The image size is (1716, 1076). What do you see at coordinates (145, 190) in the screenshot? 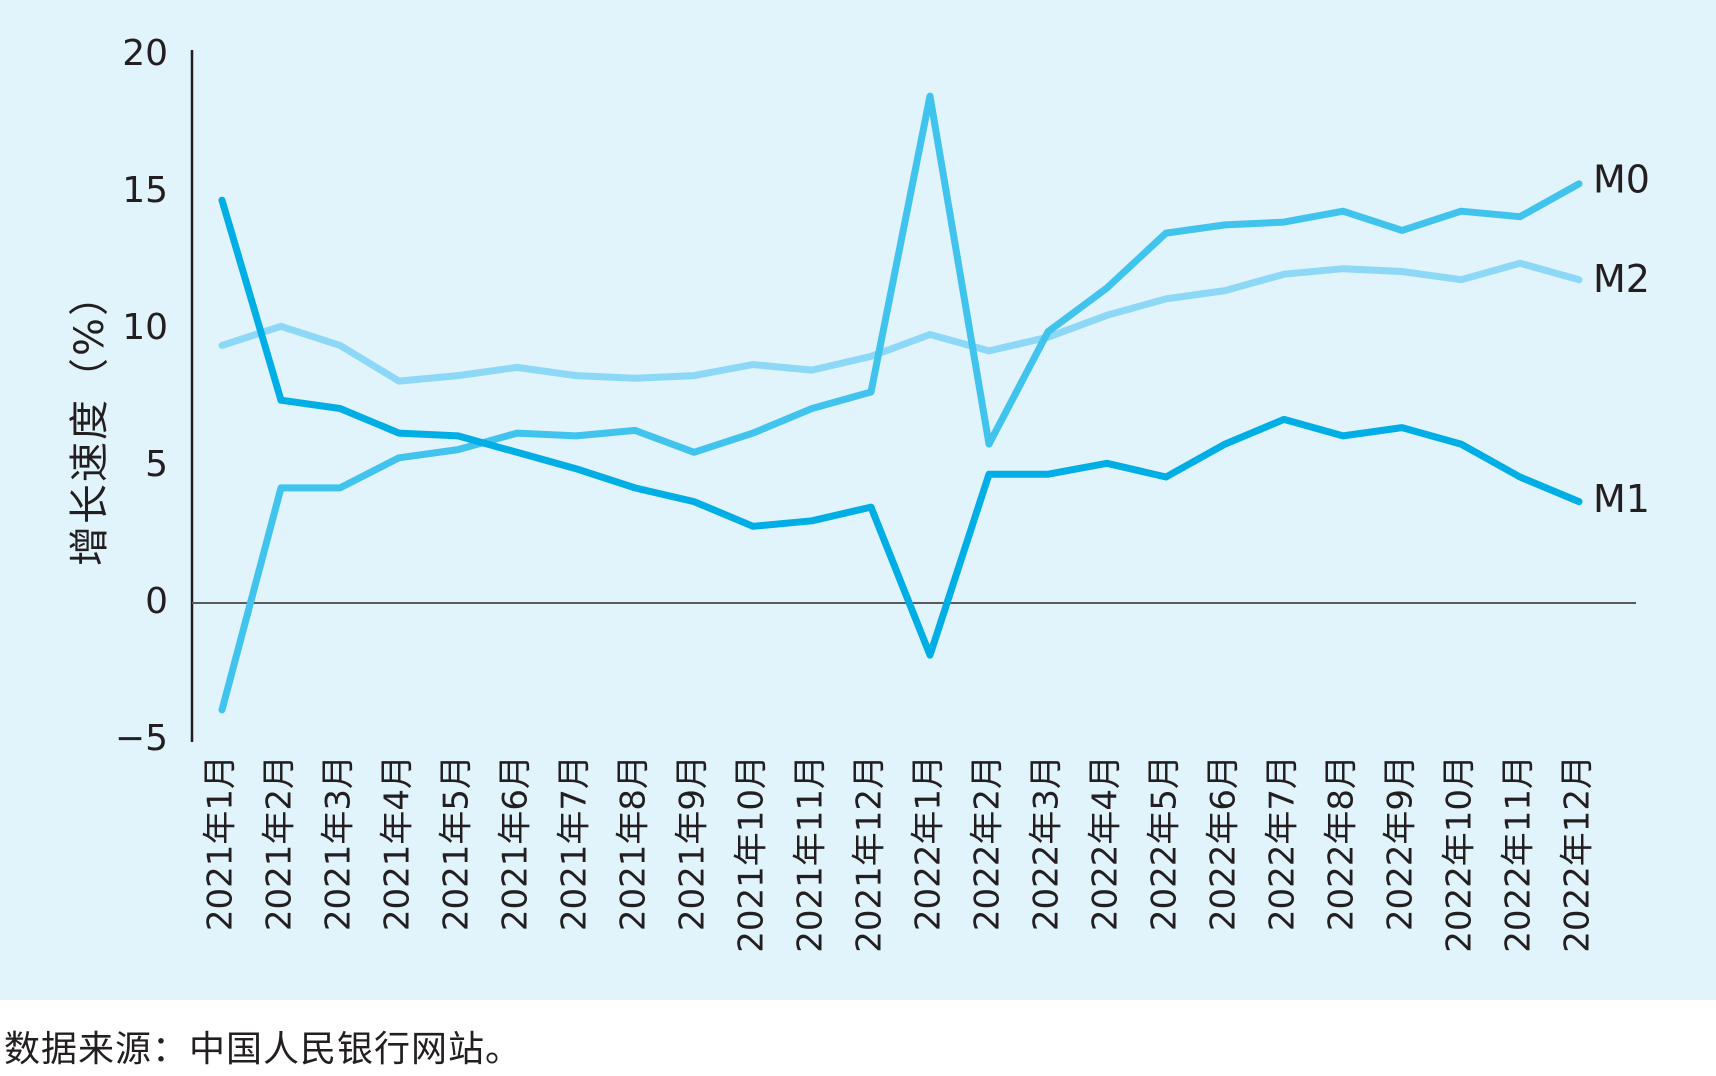
I see `y-tick-label: 15` at bounding box center [145, 190].